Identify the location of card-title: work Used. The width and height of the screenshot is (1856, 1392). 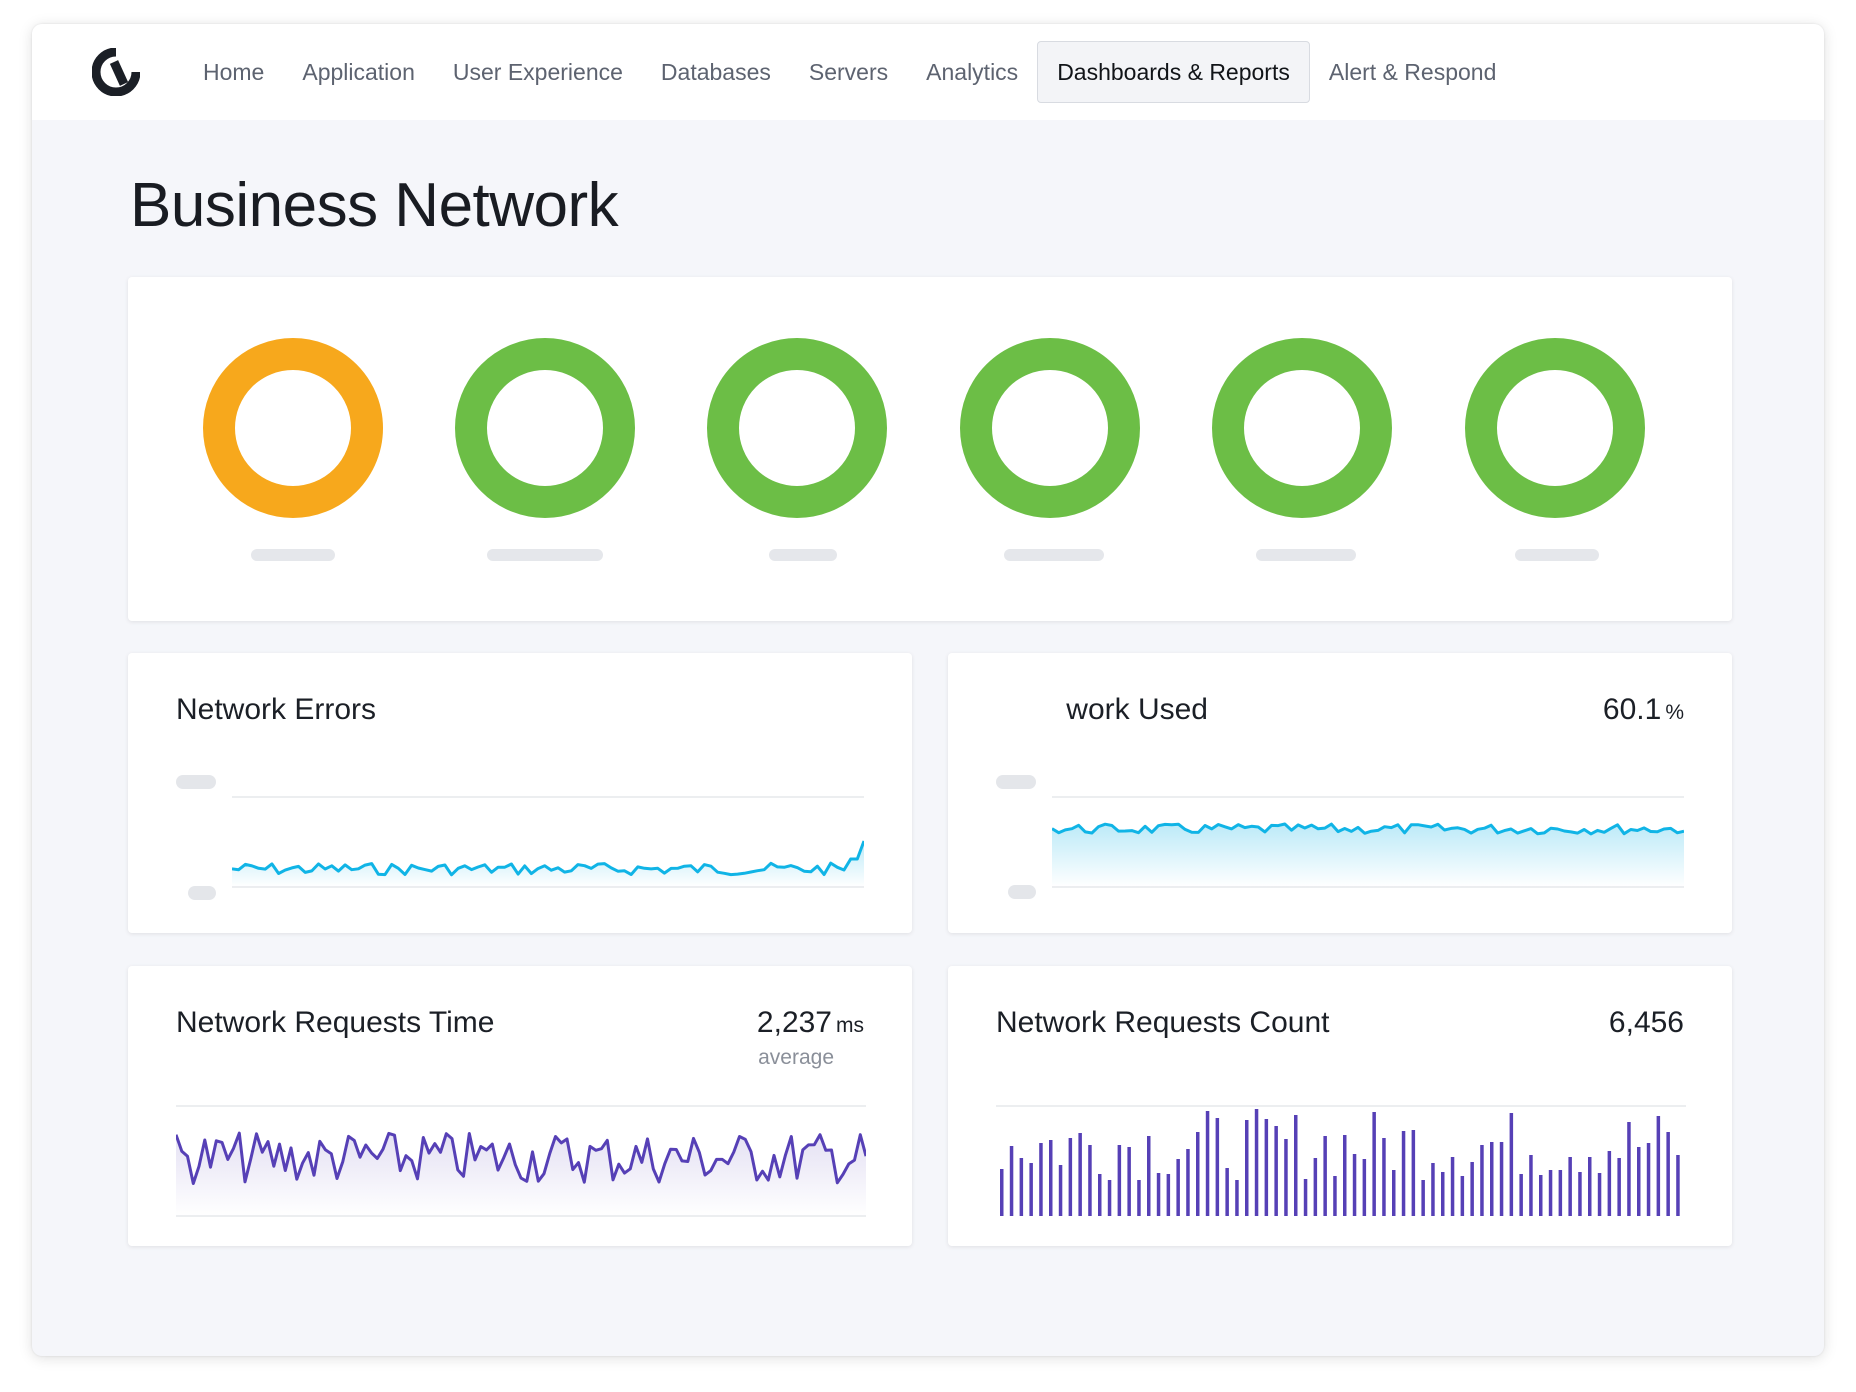
(1137, 709).